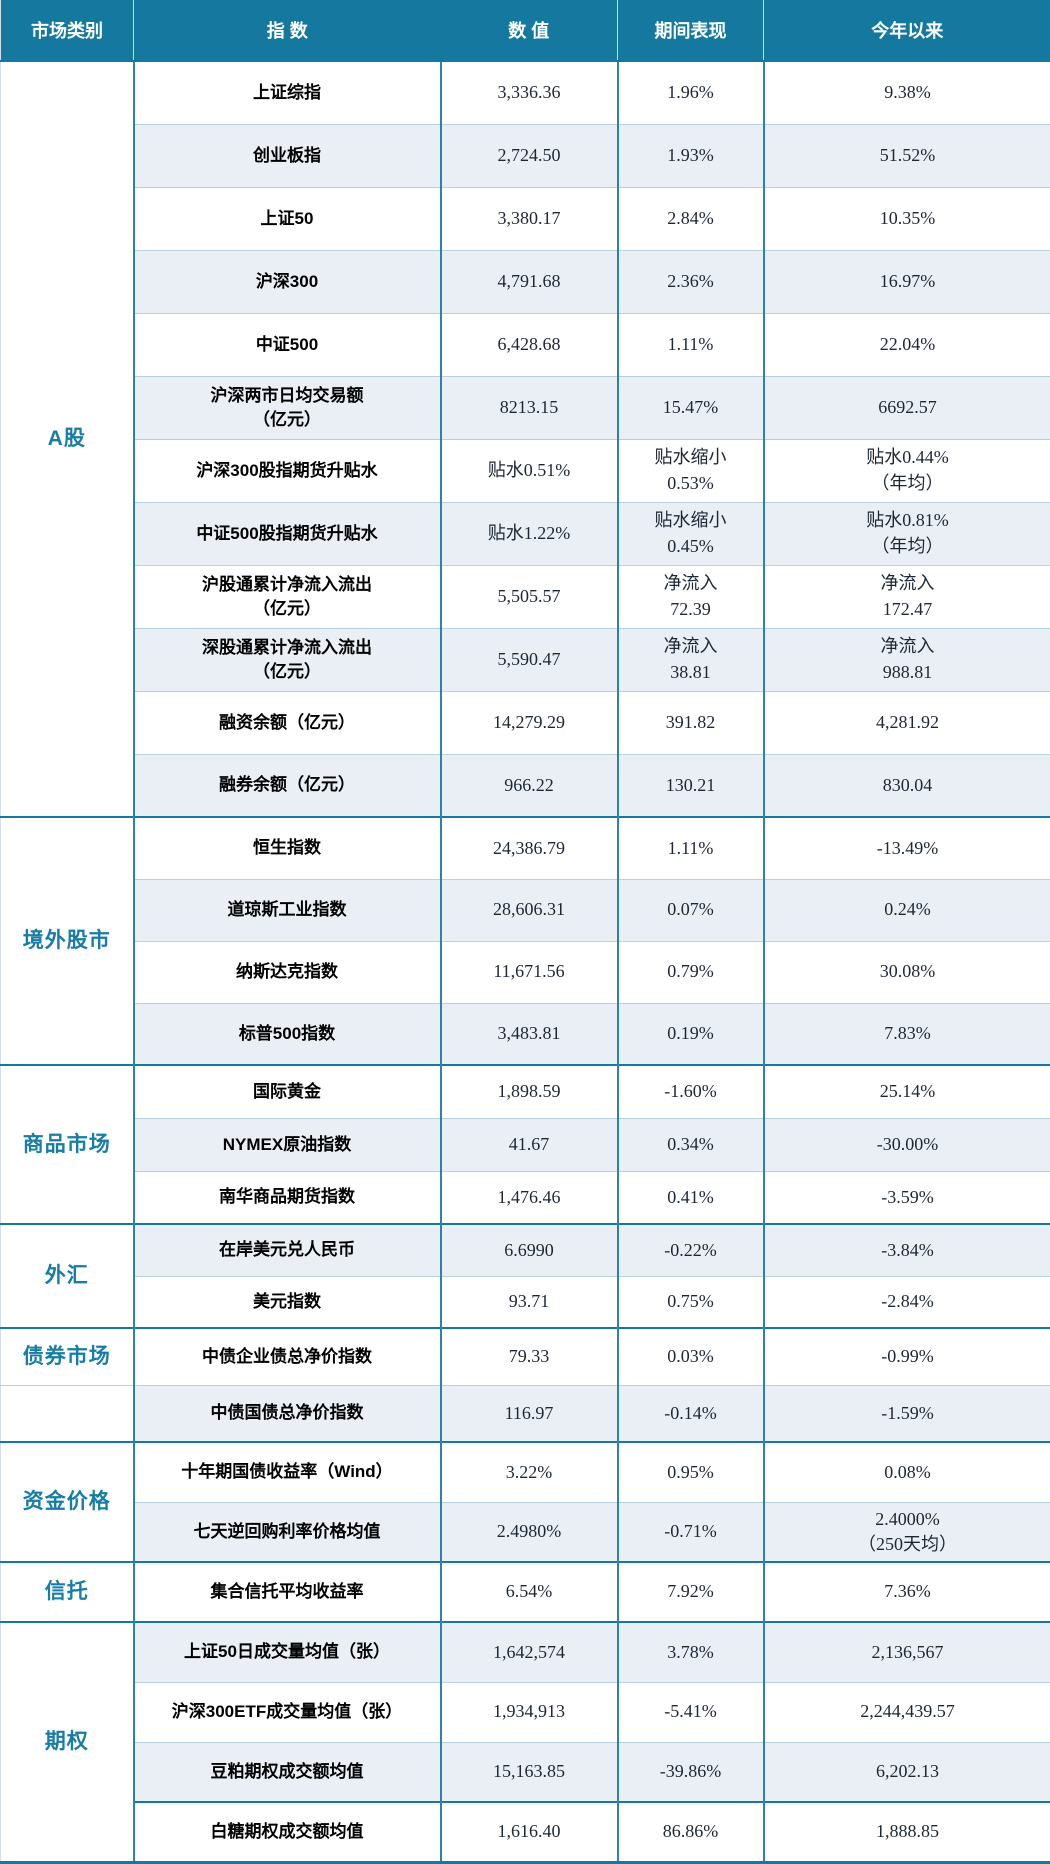 This screenshot has height=1864, width=1050. I want to click on col-header-category: 市场类别, so click(67, 30).